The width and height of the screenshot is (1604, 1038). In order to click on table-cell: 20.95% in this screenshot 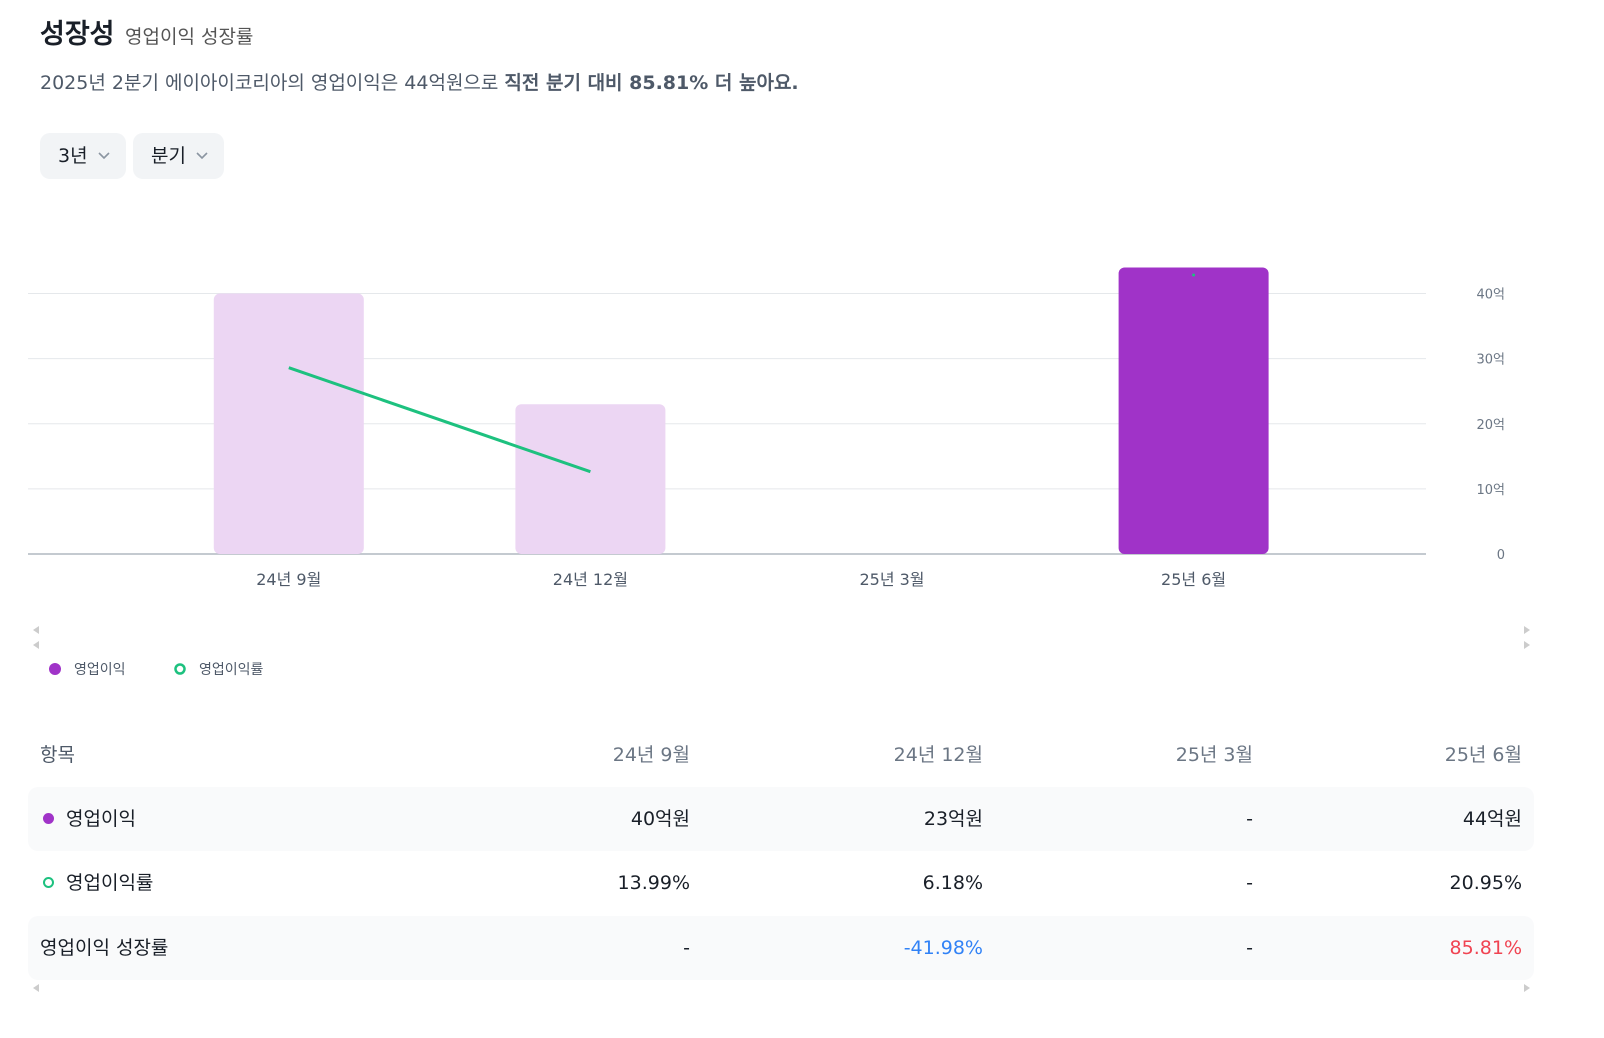, I will do `click(1485, 883)`.